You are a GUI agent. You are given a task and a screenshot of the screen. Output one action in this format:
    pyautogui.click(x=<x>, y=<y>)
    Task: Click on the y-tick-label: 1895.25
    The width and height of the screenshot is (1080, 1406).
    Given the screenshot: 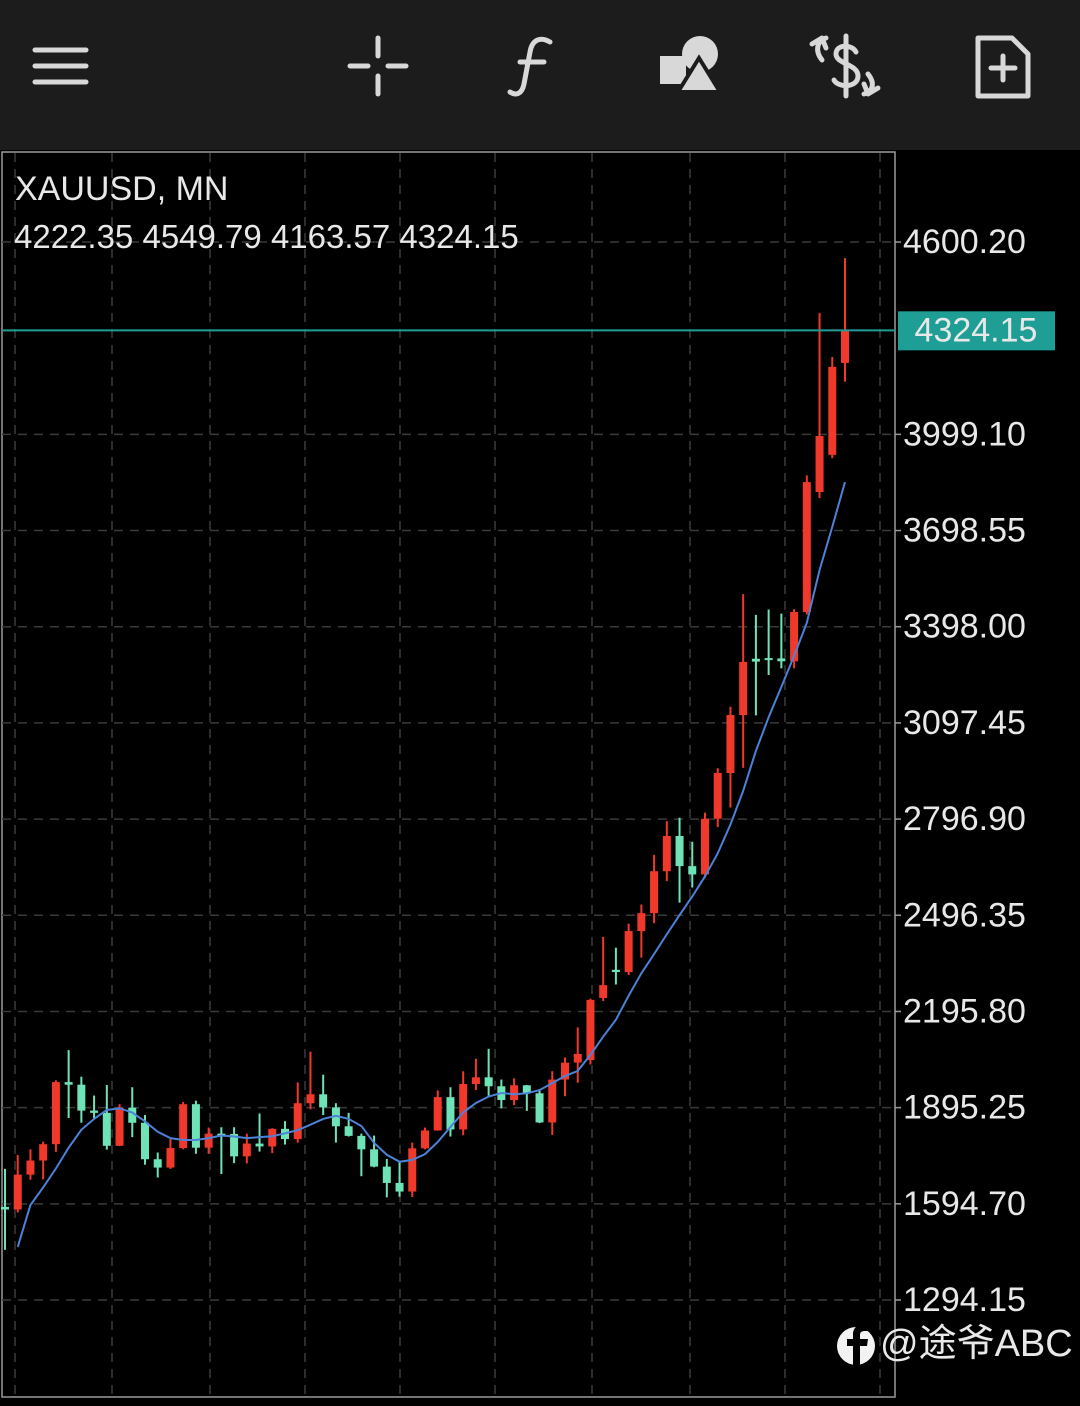 What is the action you would take?
    pyautogui.click(x=964, y=1108)
    